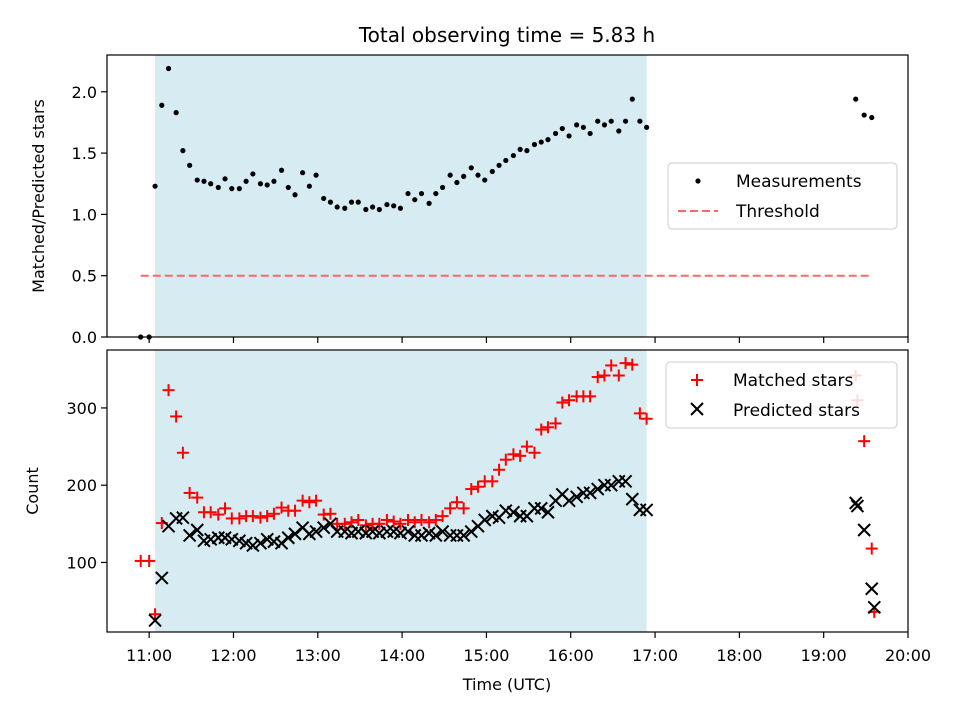 The image size is (960, 720). What do you see at coordinates (318, 655) in the screenshot?
I see `x-tick-label: 13:00` at bounding box center [318, 655].